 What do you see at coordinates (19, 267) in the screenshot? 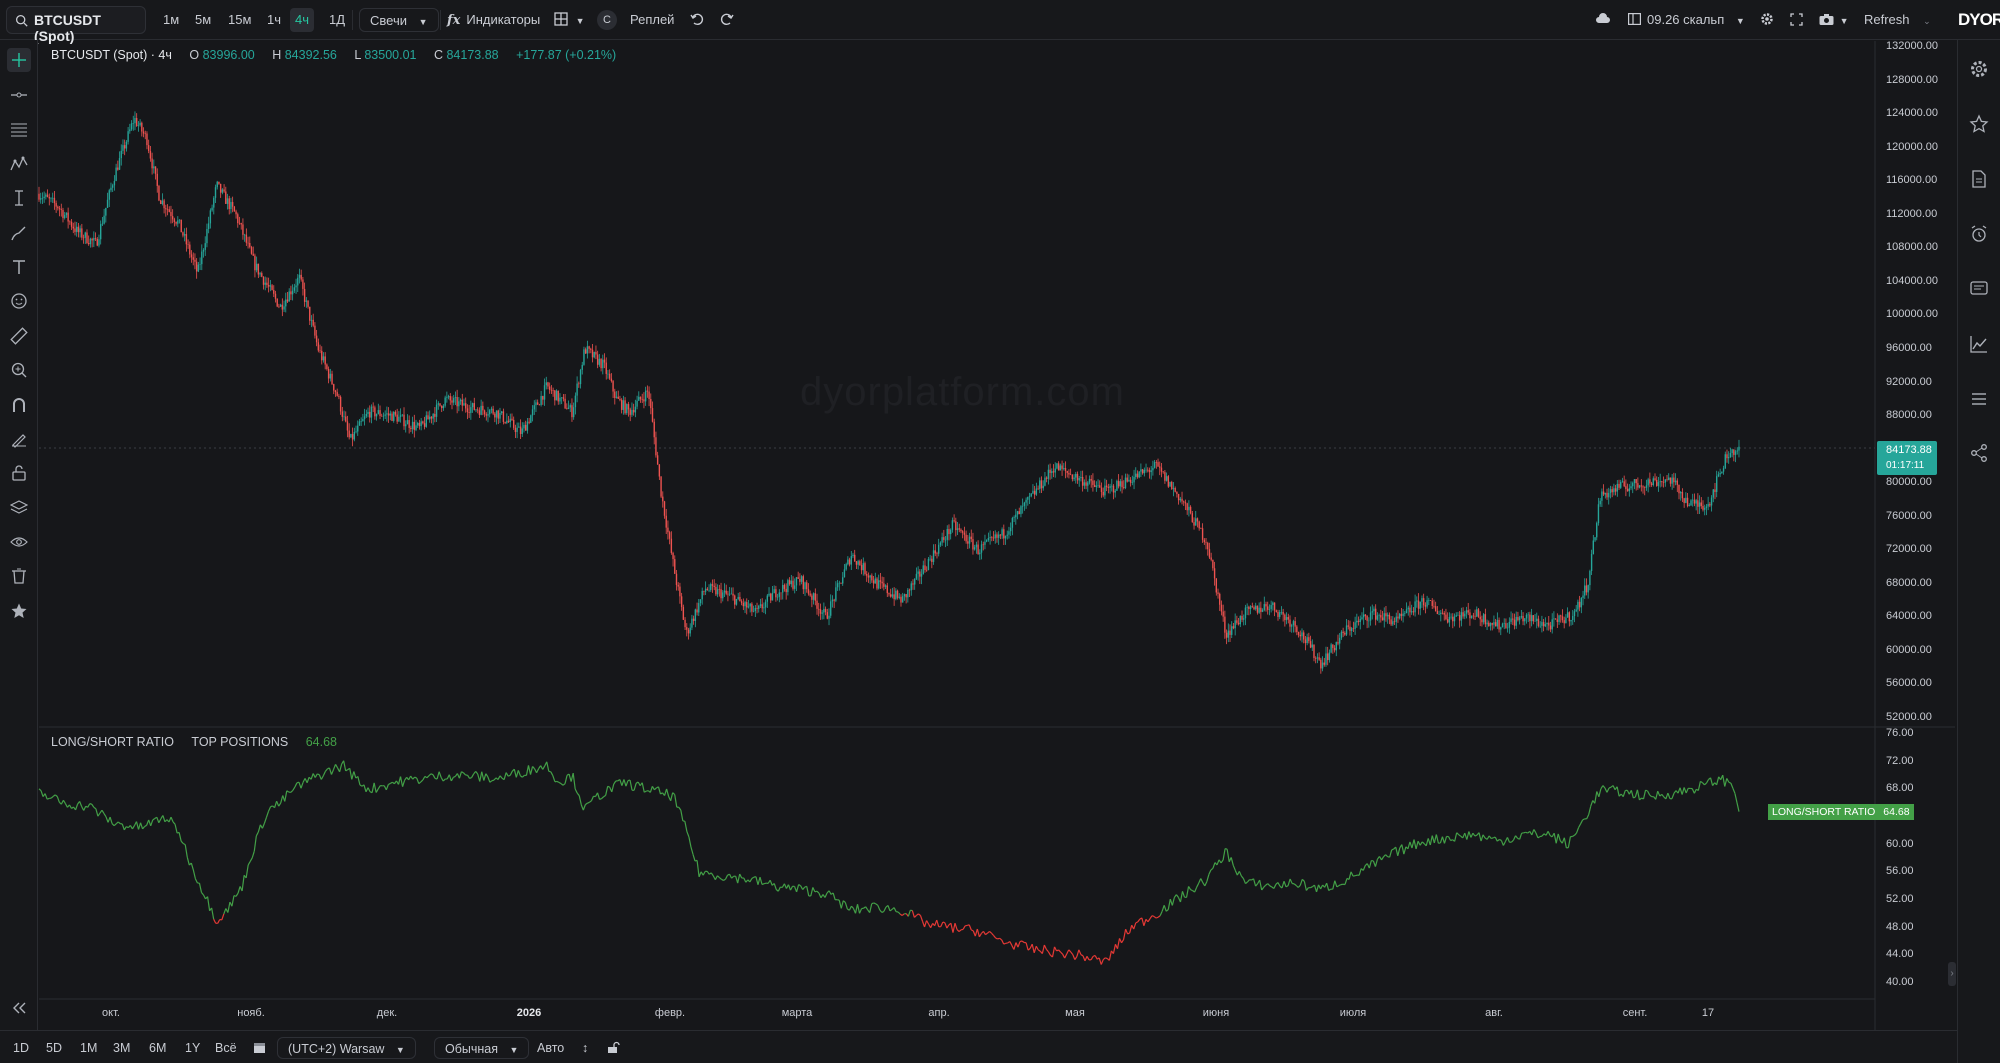
I see `text-tool` at bounding box center [19, 267].